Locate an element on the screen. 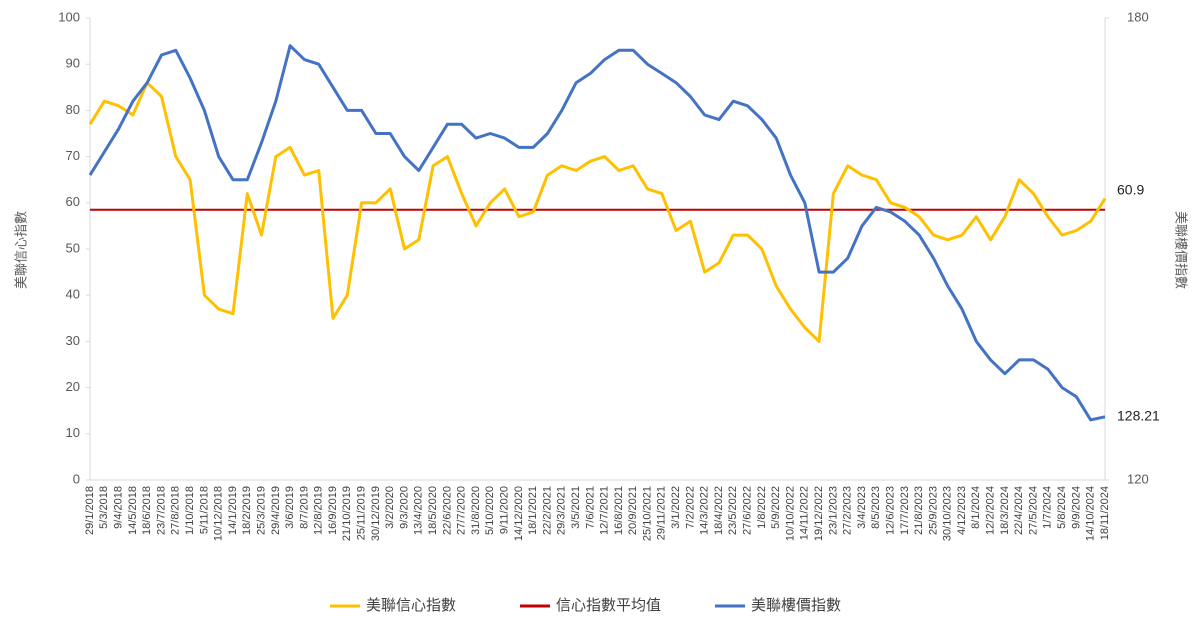  y-tick-label: 80 is located at coordinates (73, 109).